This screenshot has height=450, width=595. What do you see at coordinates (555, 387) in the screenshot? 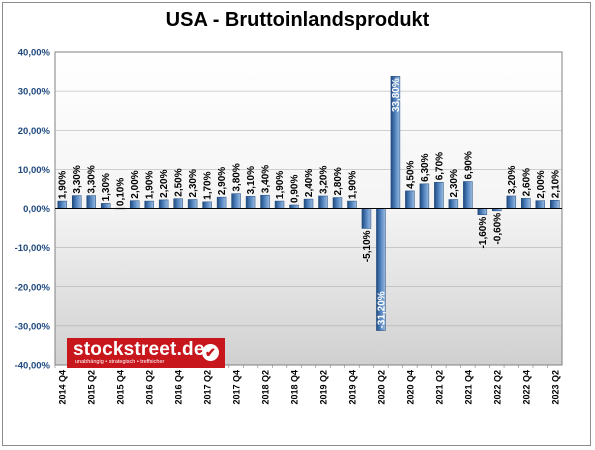
I see `x-tick-label: 2023 Q2` at bounding box center [555, 387].